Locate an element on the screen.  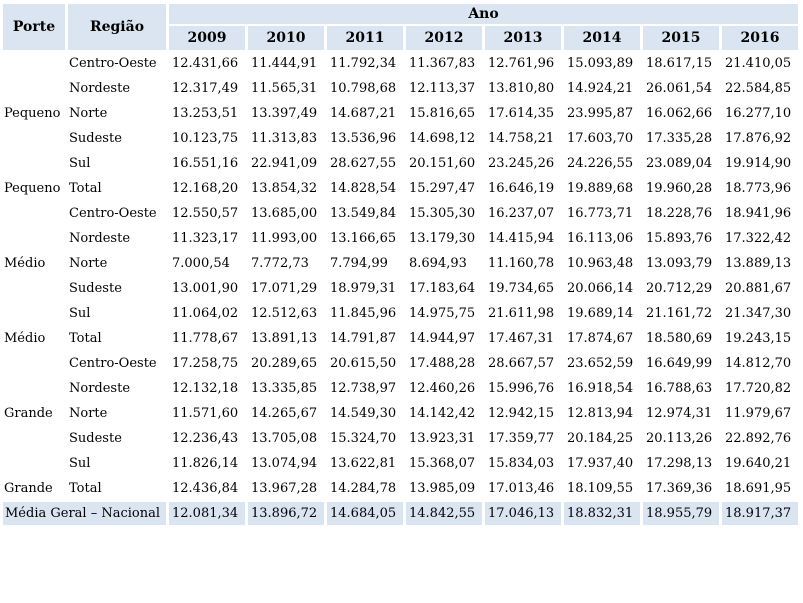
value-cell: 19.689,14 is located at coordinates (600, 313).